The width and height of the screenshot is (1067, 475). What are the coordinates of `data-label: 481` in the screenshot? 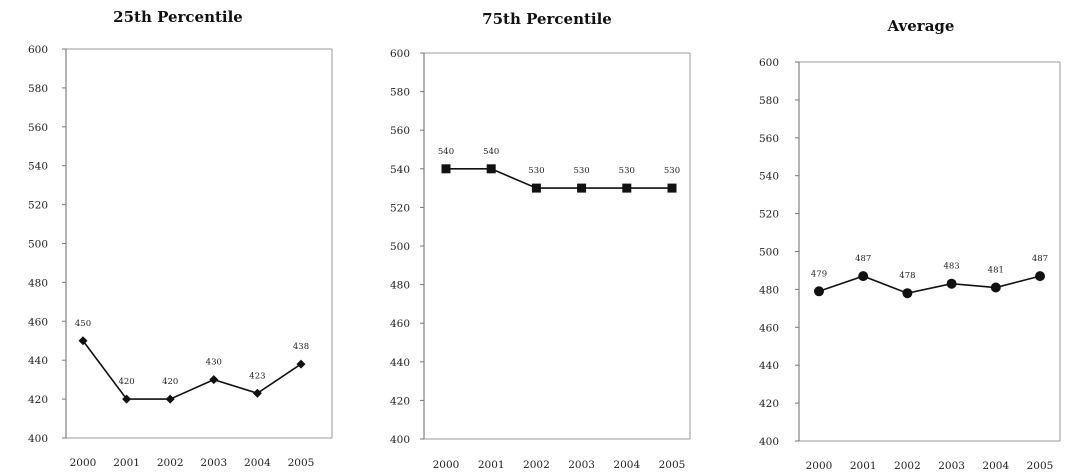 It's located at (996, 271).